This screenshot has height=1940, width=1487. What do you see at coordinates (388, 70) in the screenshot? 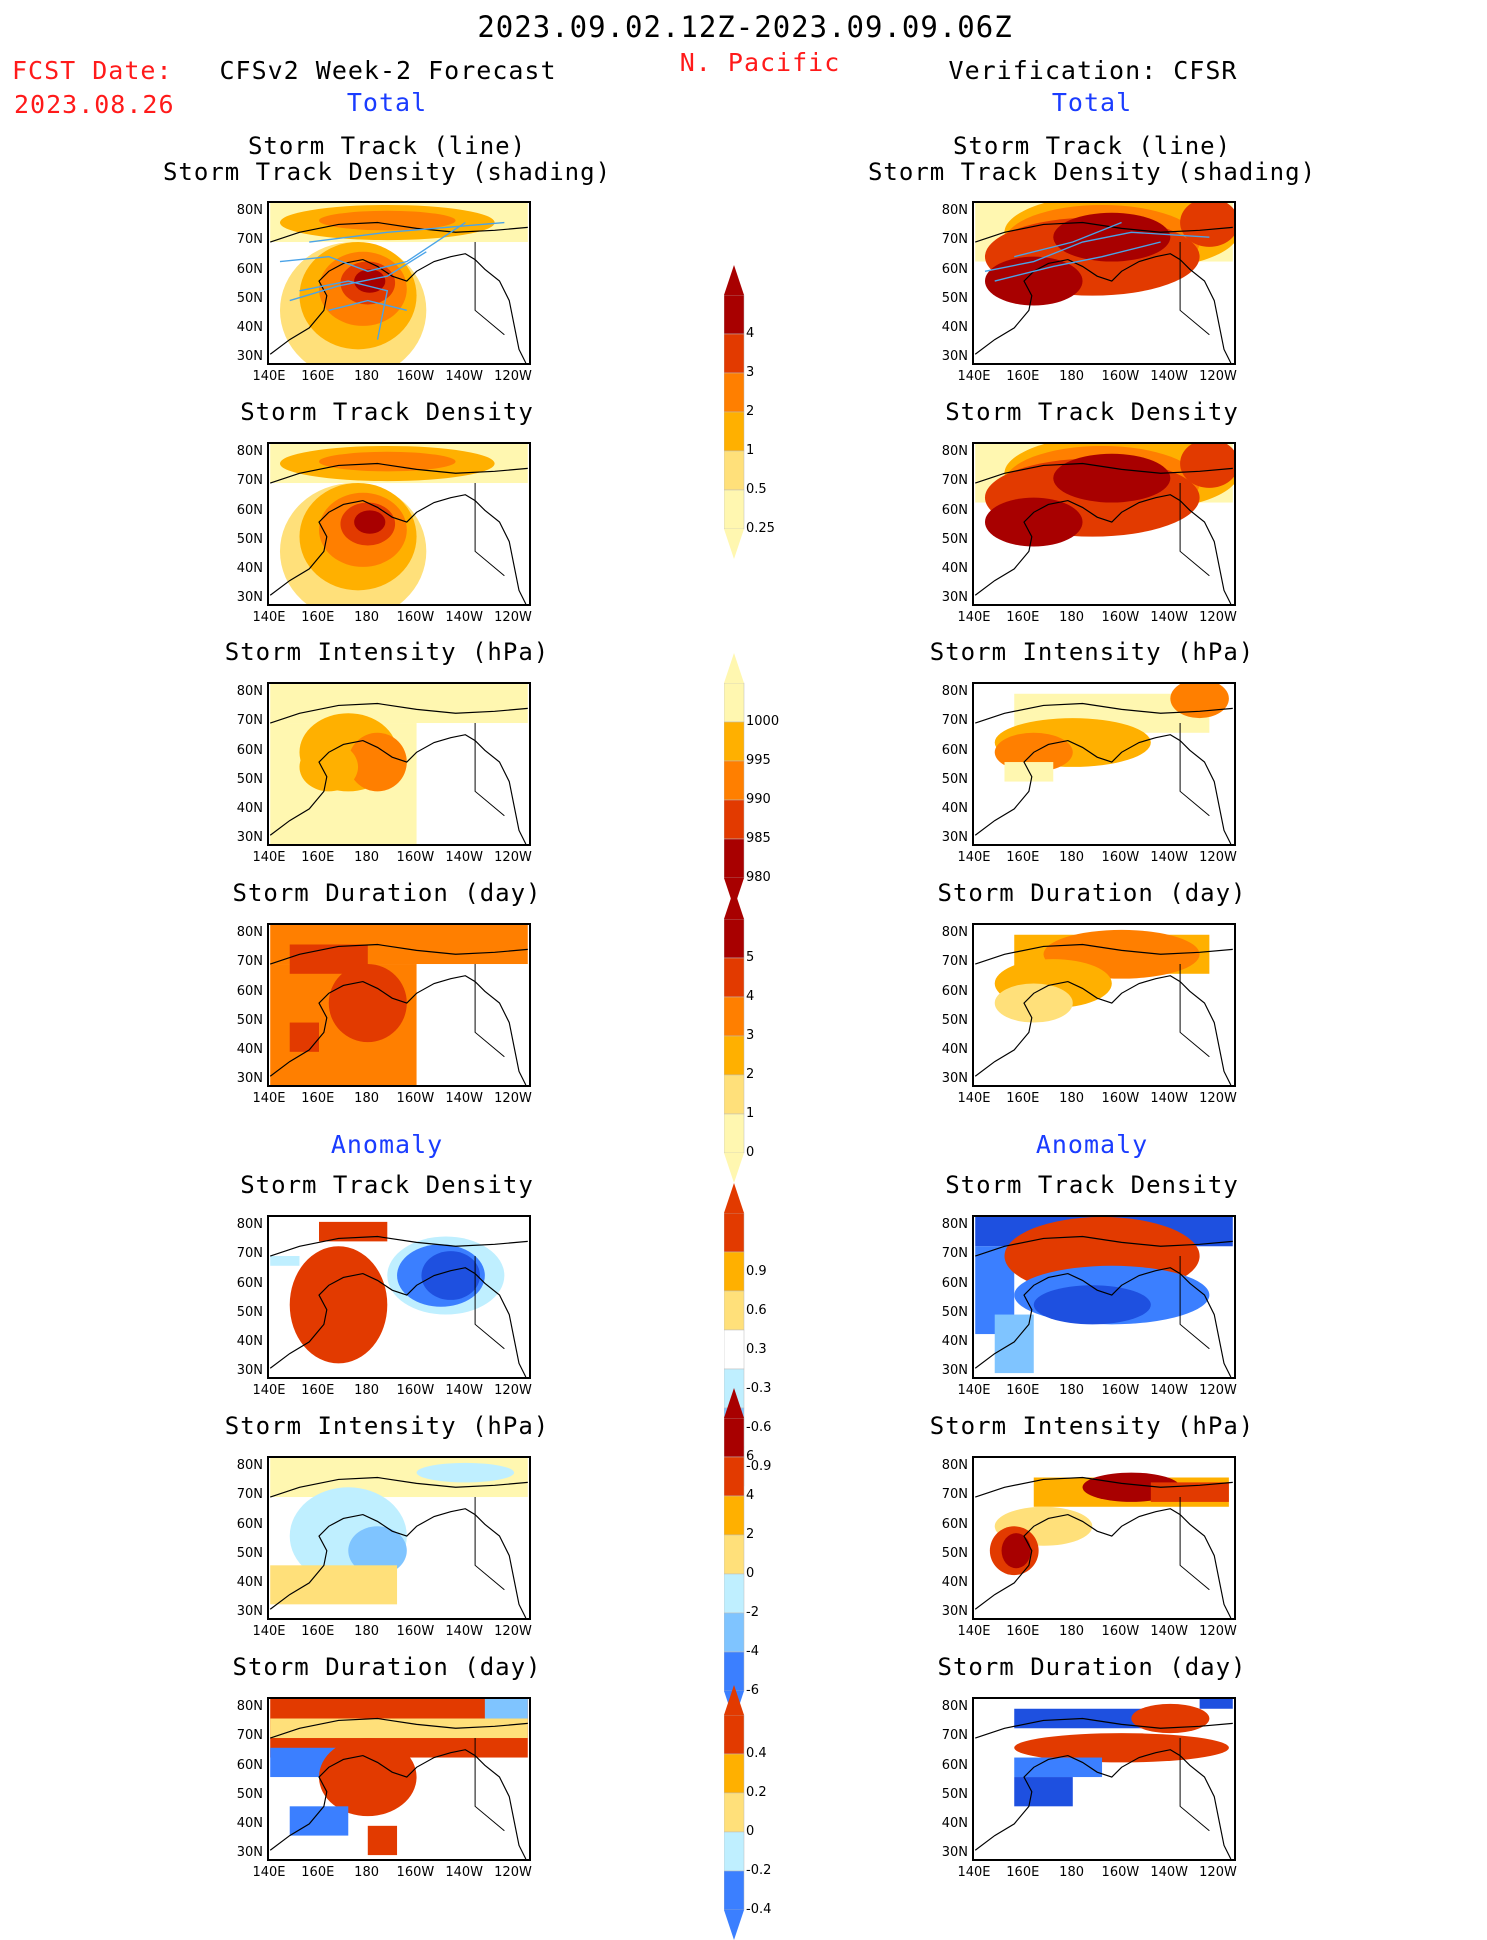
I see `left-title: CFSv2 Week-2 Forecast` at bounding box center [388, 70].